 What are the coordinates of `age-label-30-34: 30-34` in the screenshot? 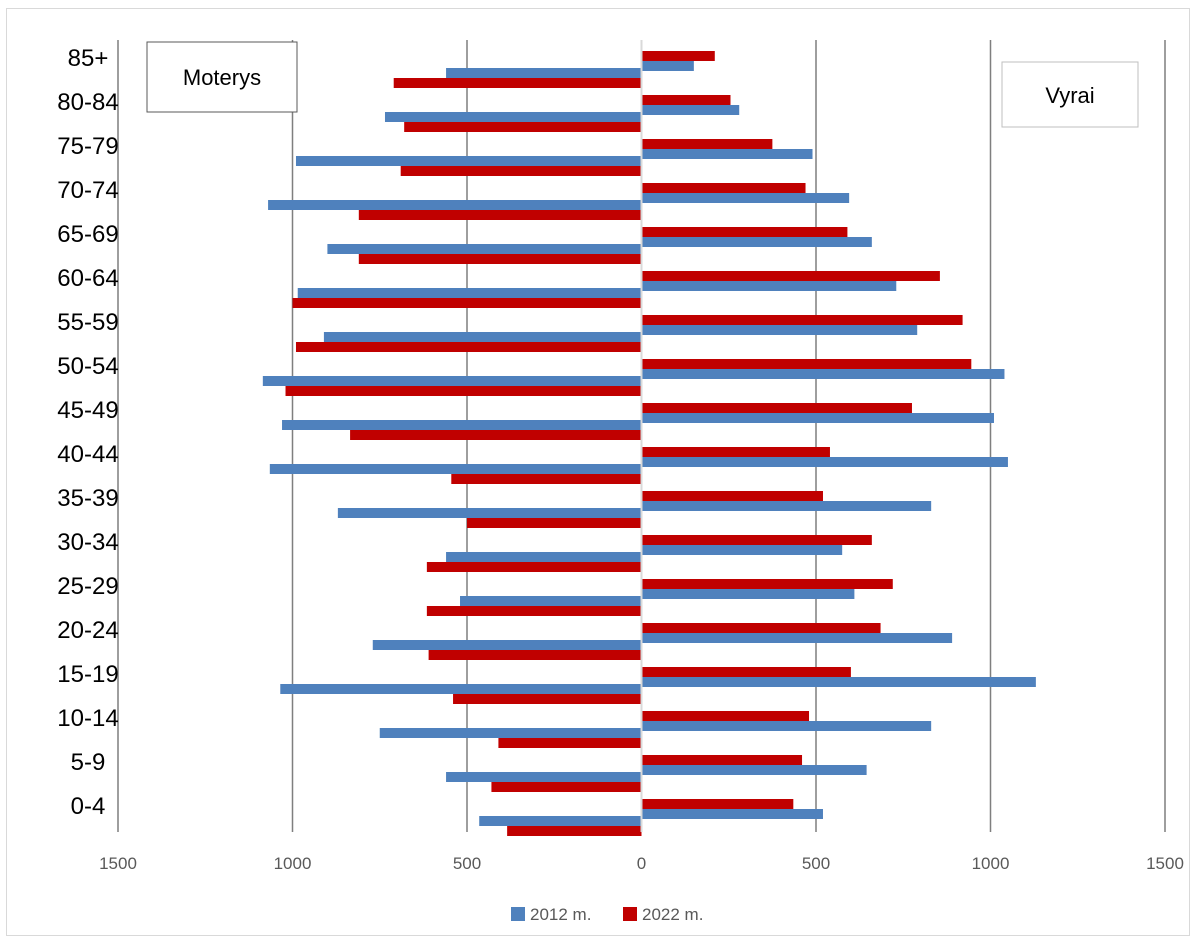 It's located at (87, 542).